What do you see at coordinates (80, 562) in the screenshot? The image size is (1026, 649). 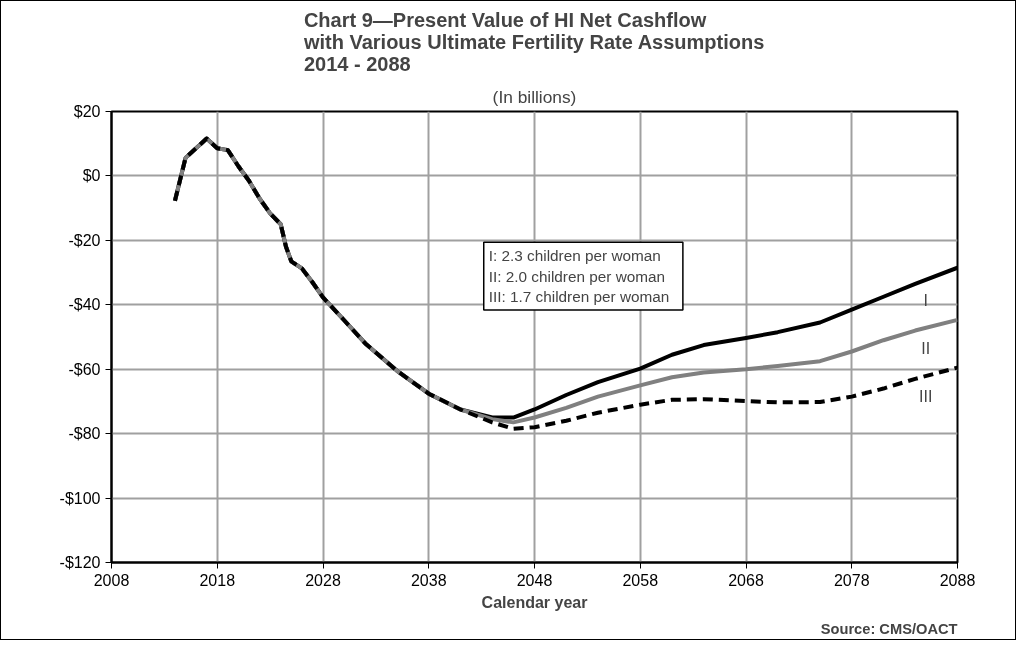 I see `y-tick-label: -$120` at bounding box center [80, 562].